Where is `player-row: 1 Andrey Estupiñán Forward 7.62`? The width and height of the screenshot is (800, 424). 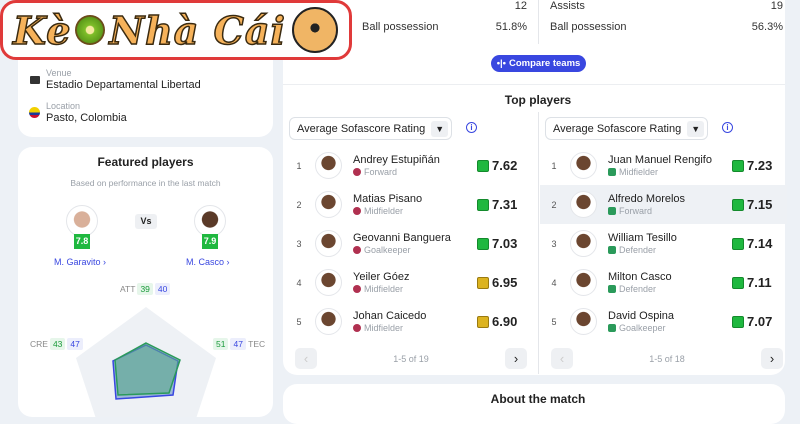
player-row: 1 Andrey Estupiñán Forward 7.62 is located at coordinates (407, 165).